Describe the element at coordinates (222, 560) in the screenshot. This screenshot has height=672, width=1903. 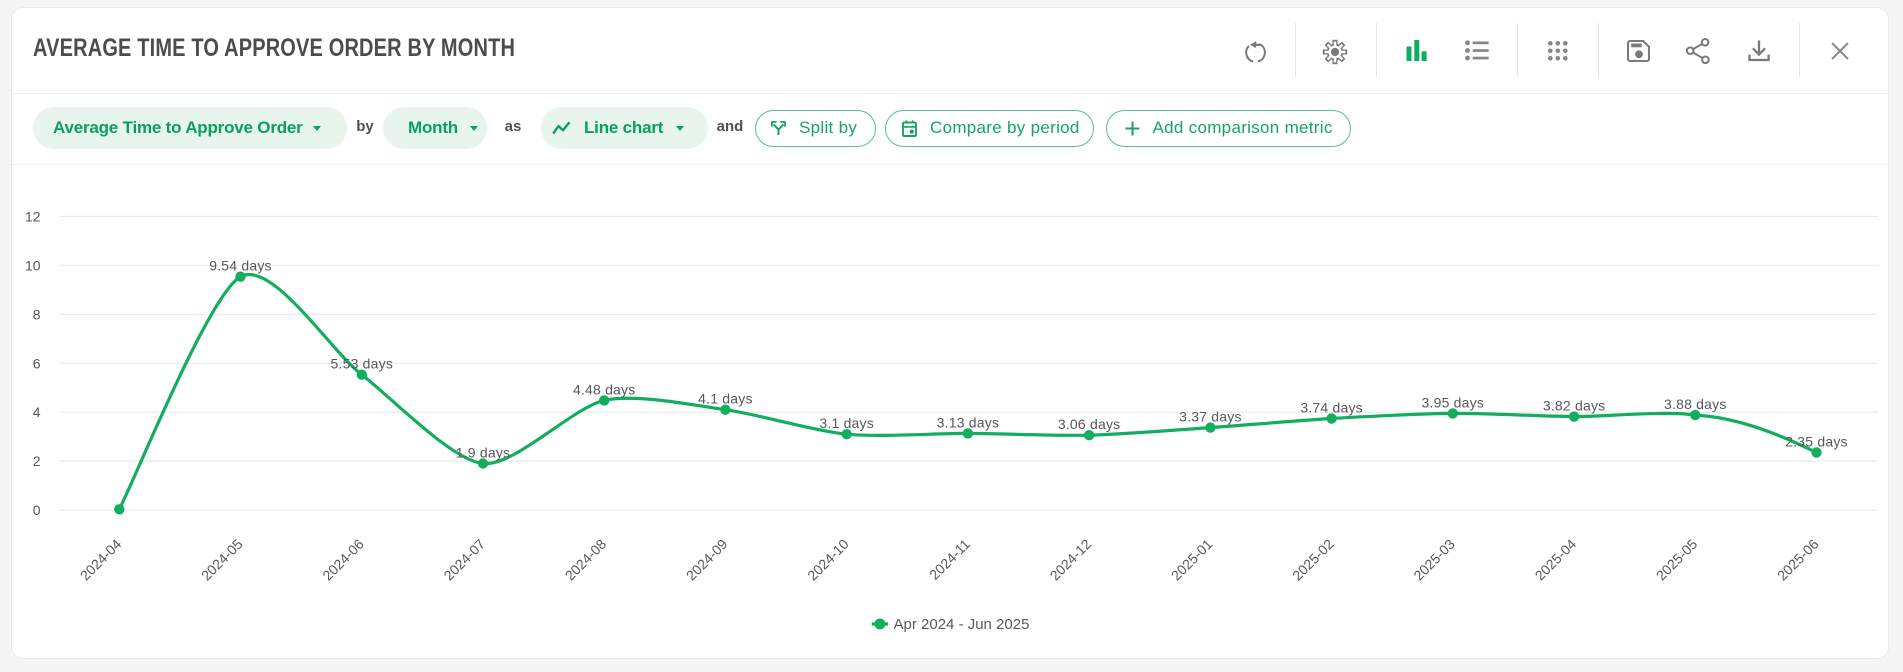
I see `svg-text: 2024-05` at that location.